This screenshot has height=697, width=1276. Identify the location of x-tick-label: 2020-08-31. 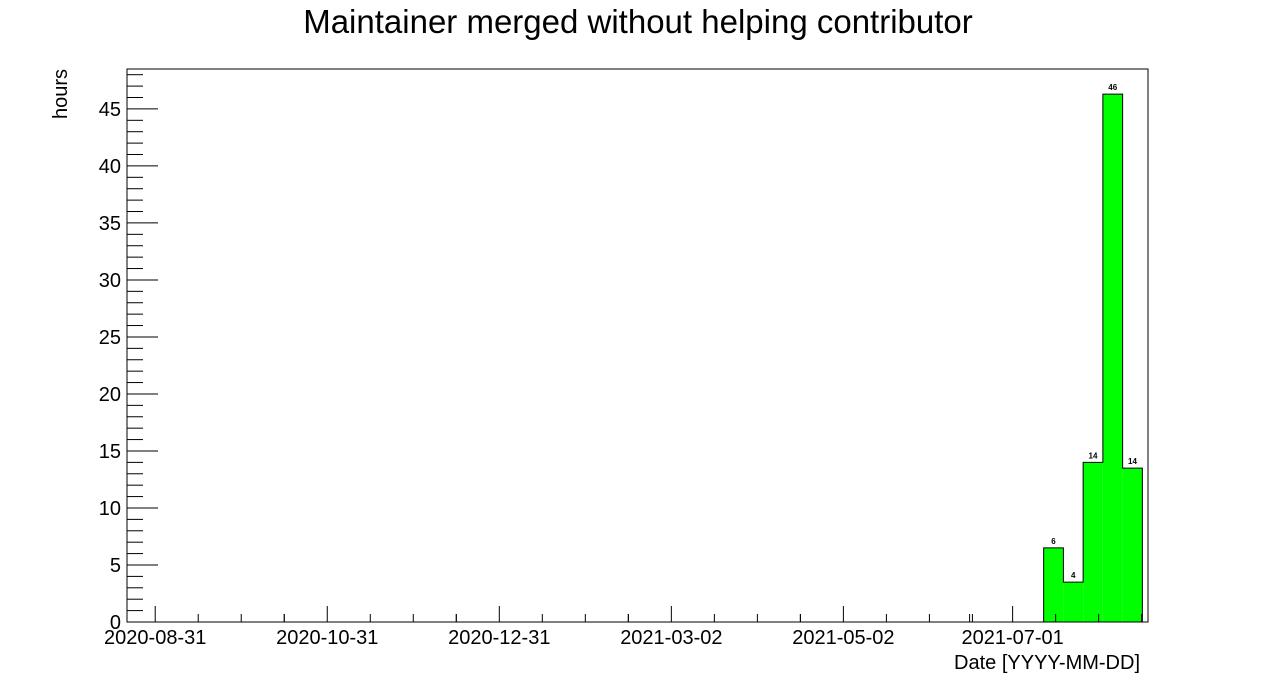
(155, 638).